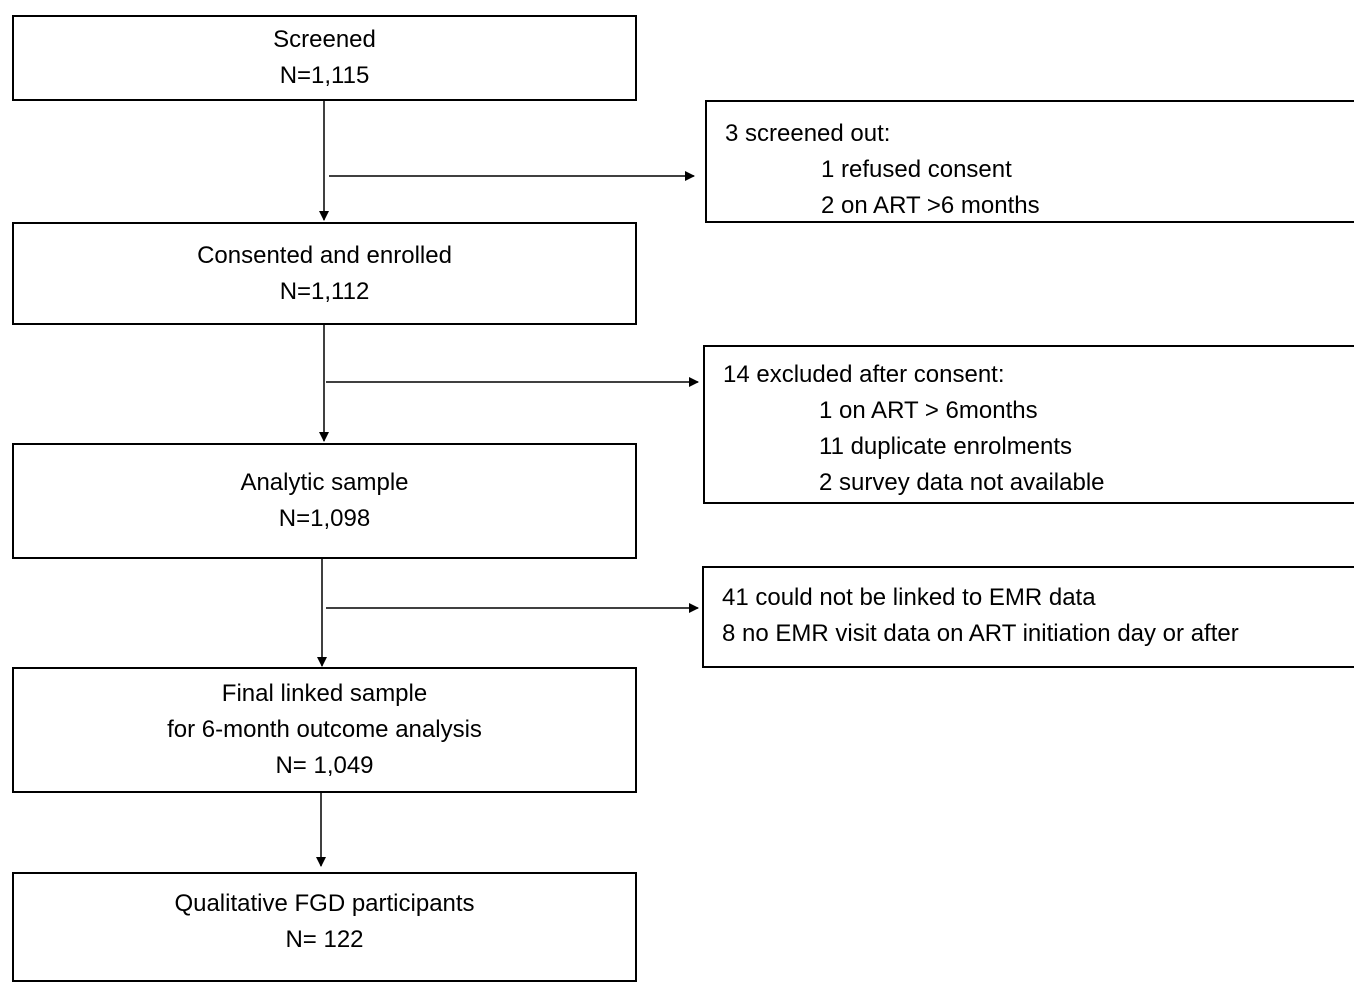 Image resolution: width=1354 pixels, height=982 pixels. I want to click on screened-title: Screened, so click(324, 39).